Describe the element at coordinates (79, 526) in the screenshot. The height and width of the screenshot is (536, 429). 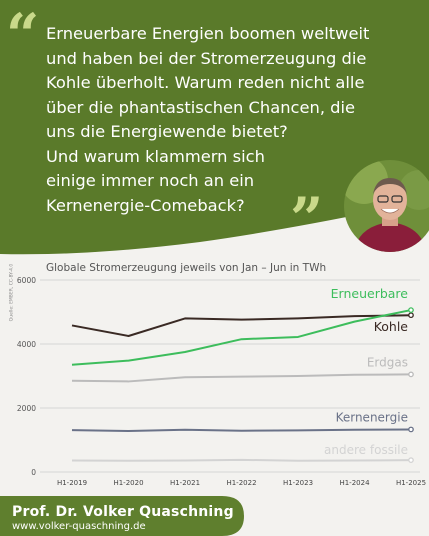
I see `author-website: www.volker-quaschning.de` at that location.